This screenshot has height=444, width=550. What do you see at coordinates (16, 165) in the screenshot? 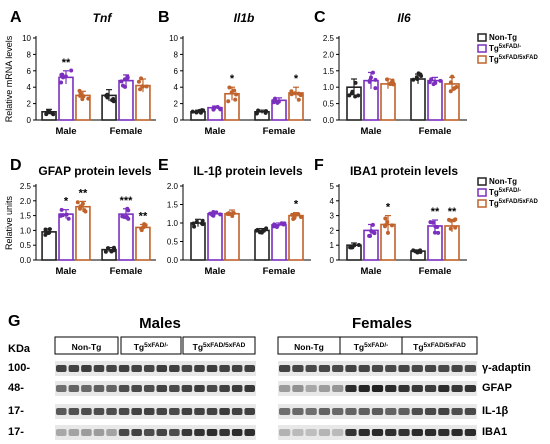
I see `panel-letter: D` at bounding box center [16, 165].